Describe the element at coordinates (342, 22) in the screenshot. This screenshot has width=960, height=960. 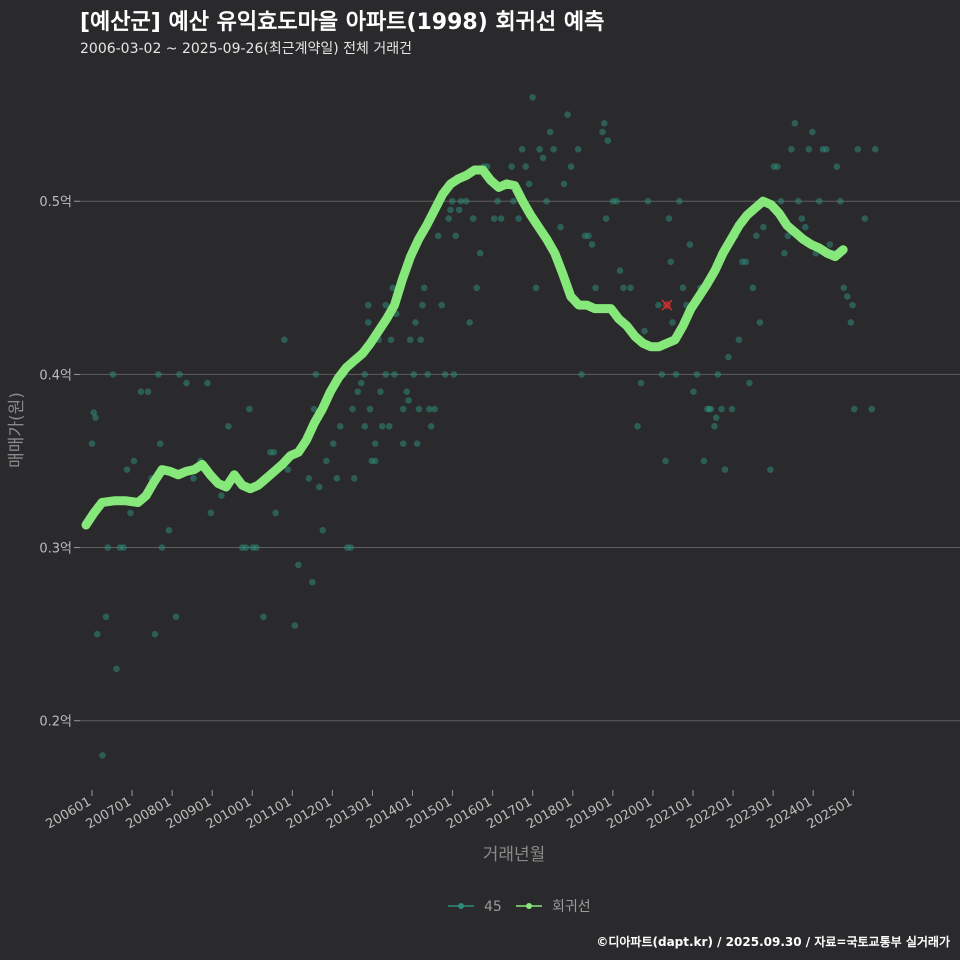
I see `chart-title: [예산군] 예산 유익효도마을 아파트(1998) 회귀선 예측` at that location.